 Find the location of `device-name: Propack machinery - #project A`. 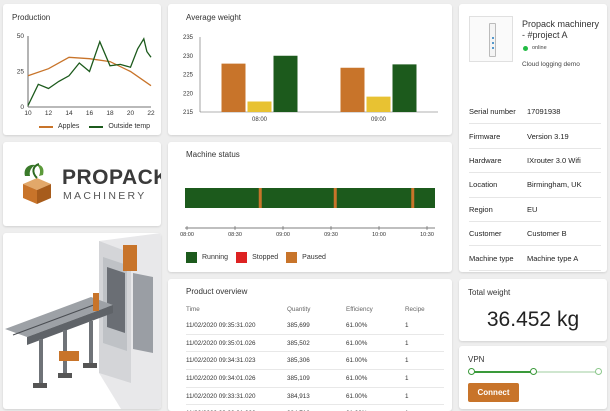

device-name: Propack machinery - #project A is located at coordinates (561, 29).